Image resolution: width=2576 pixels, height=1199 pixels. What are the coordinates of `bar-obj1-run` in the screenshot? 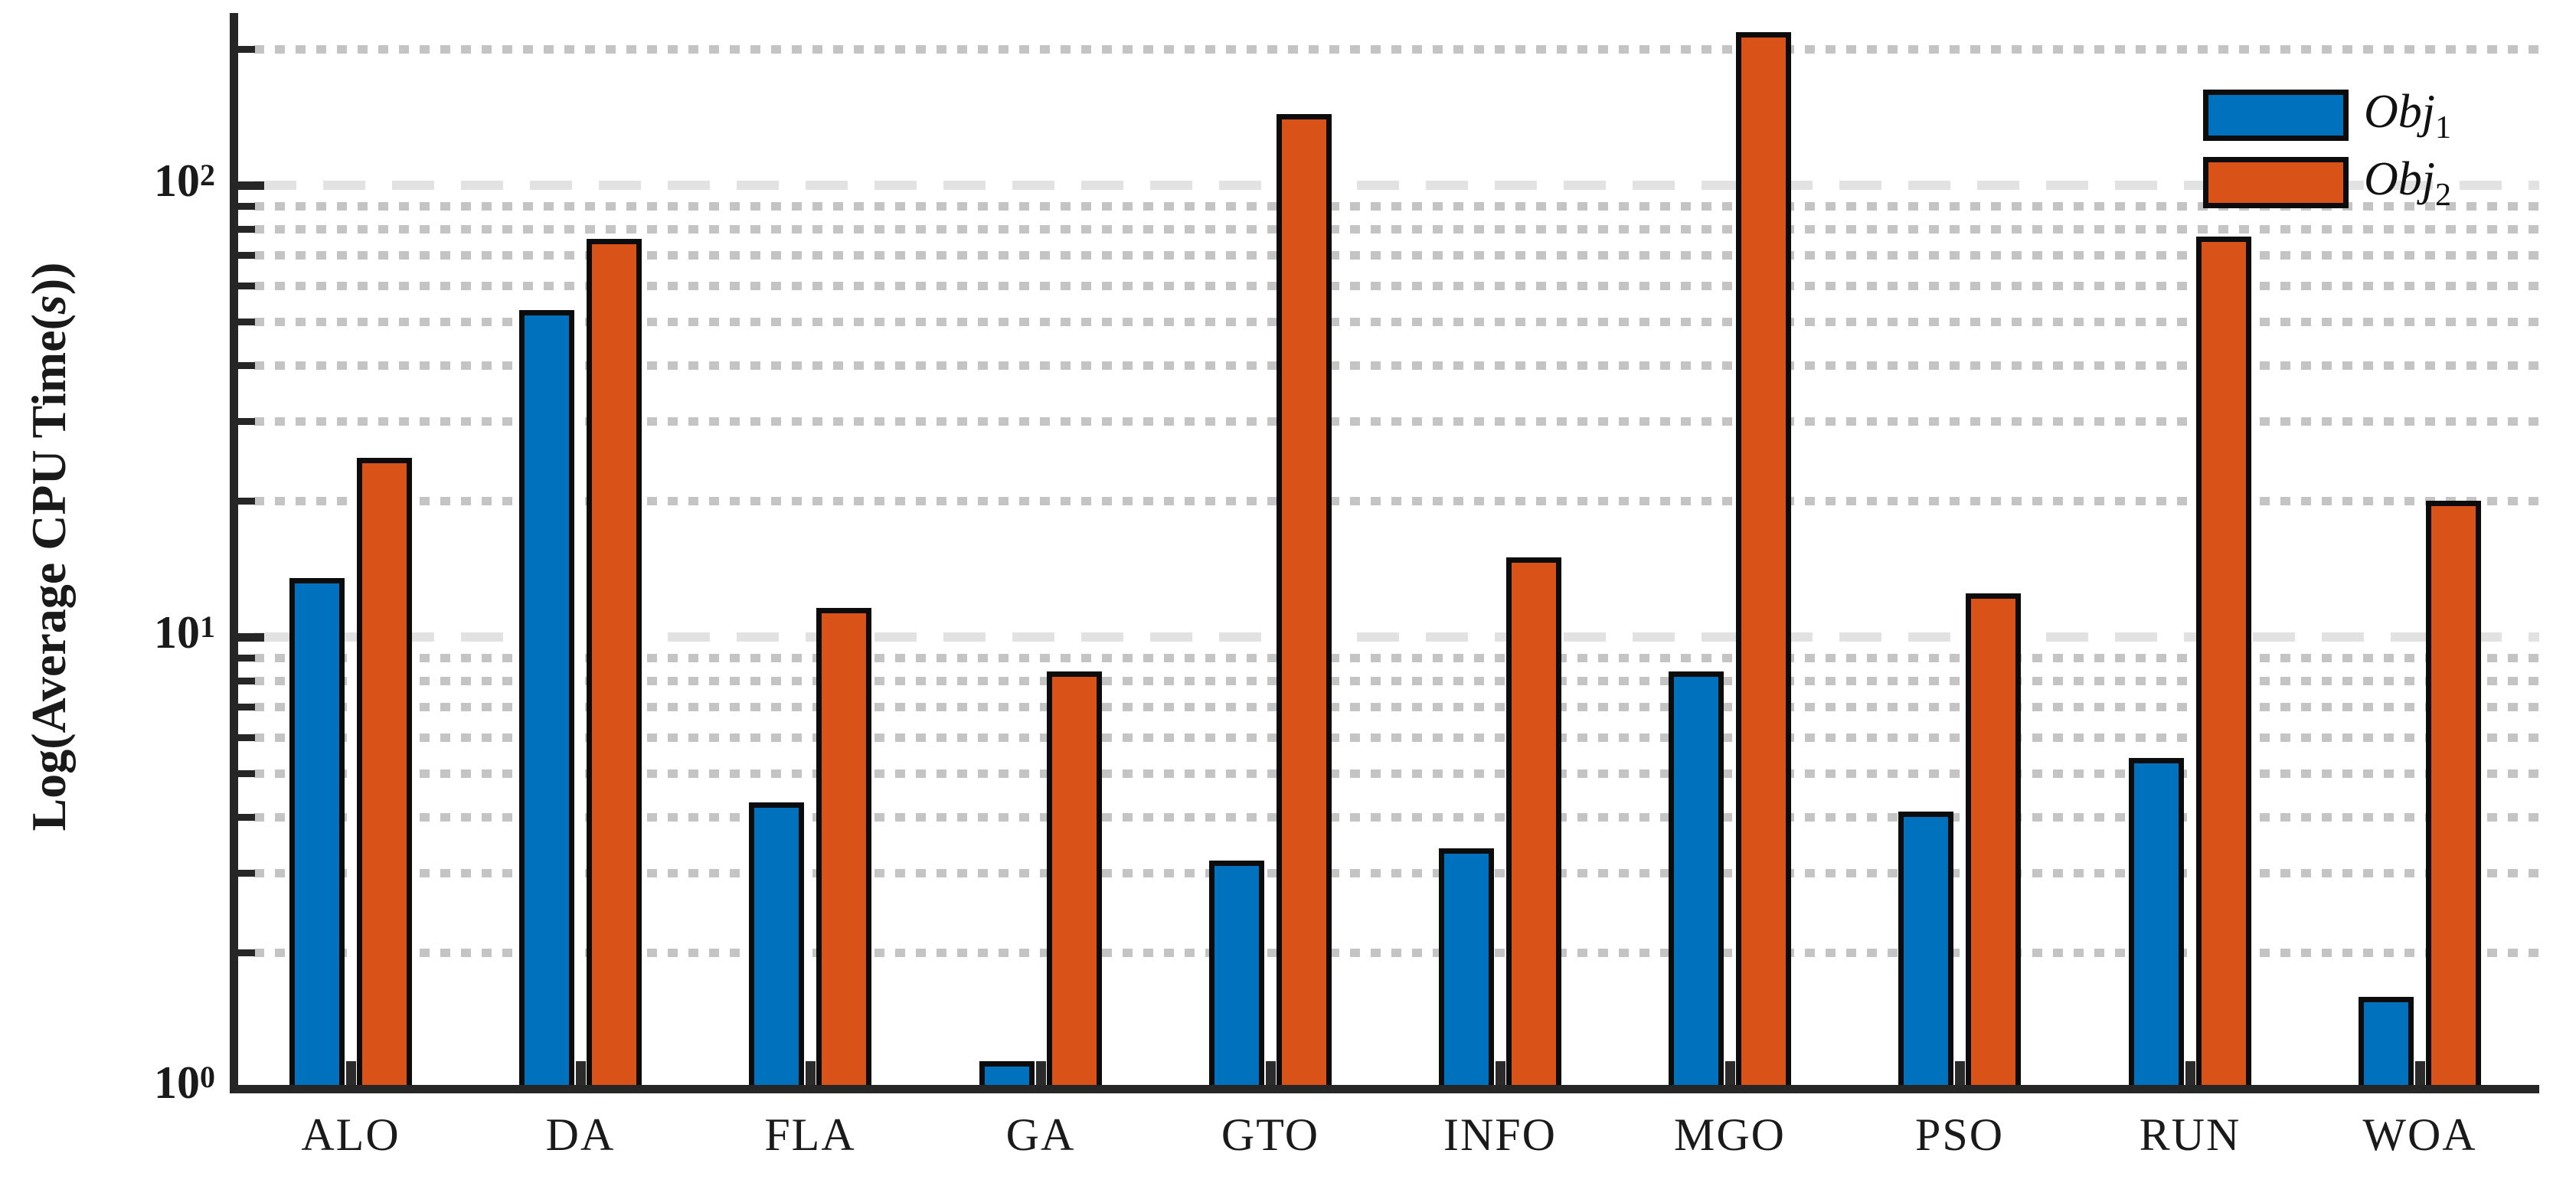 It's located at (2156, 921).